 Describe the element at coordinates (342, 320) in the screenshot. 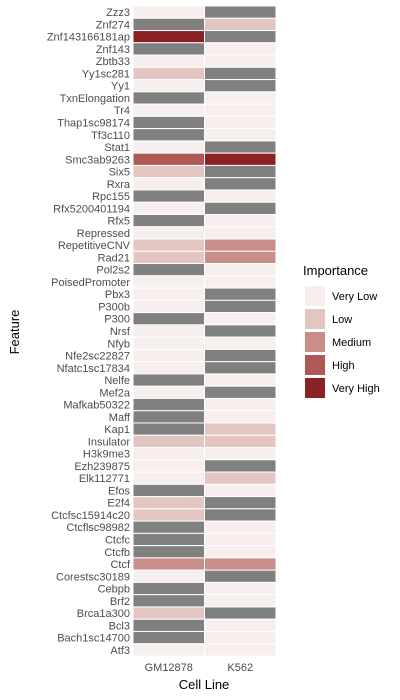

I see `legend-label: Low` at that location.